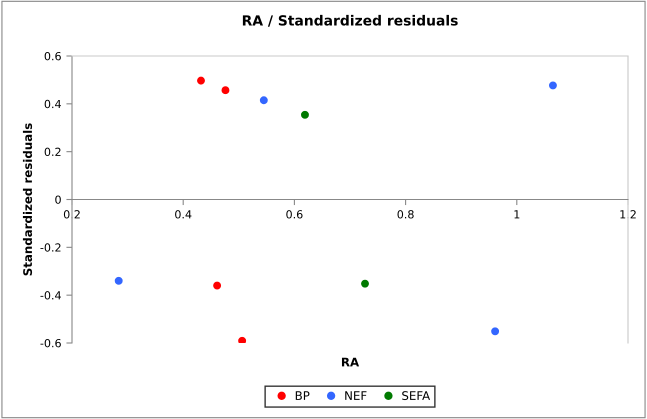  Describe the element at coordinates (52, 152) in the screenshot. I see `y-tick-label: 0.2` at that location.